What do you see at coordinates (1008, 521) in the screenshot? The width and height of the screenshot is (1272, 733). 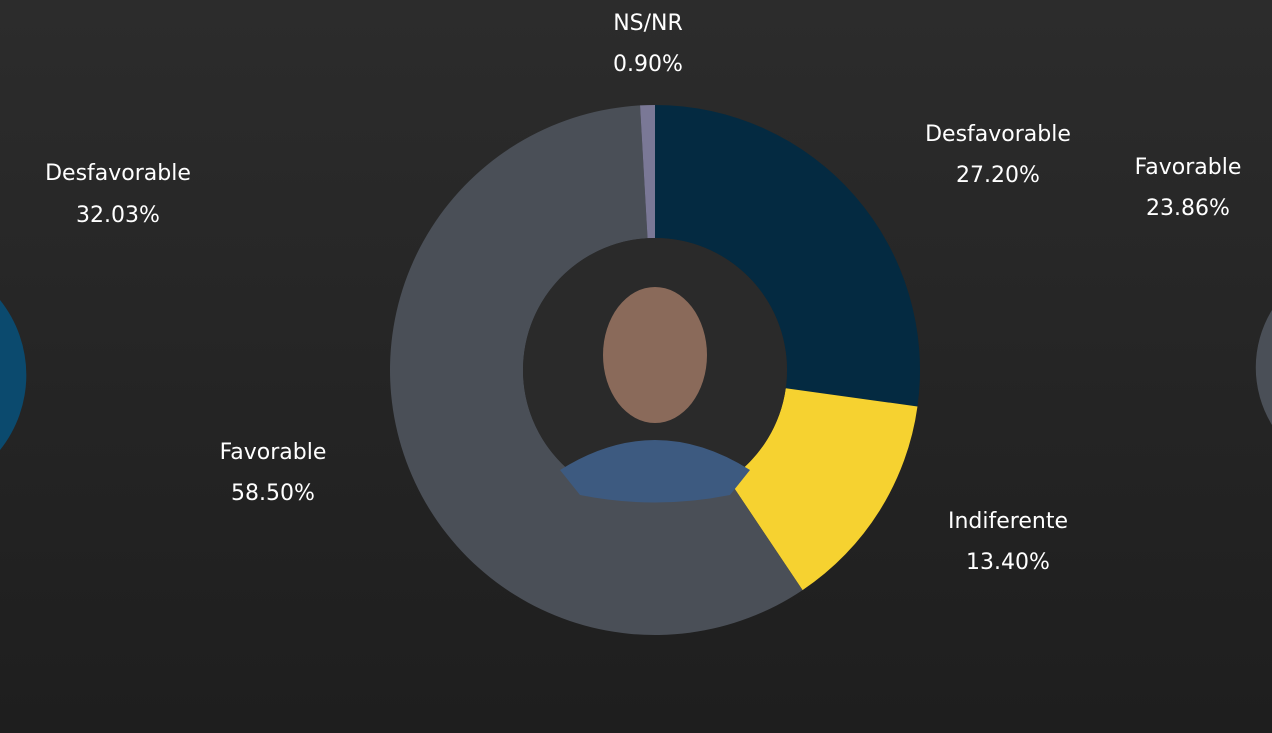 I see `slice-label: Indiferente` at bounding box center [1008, 521].